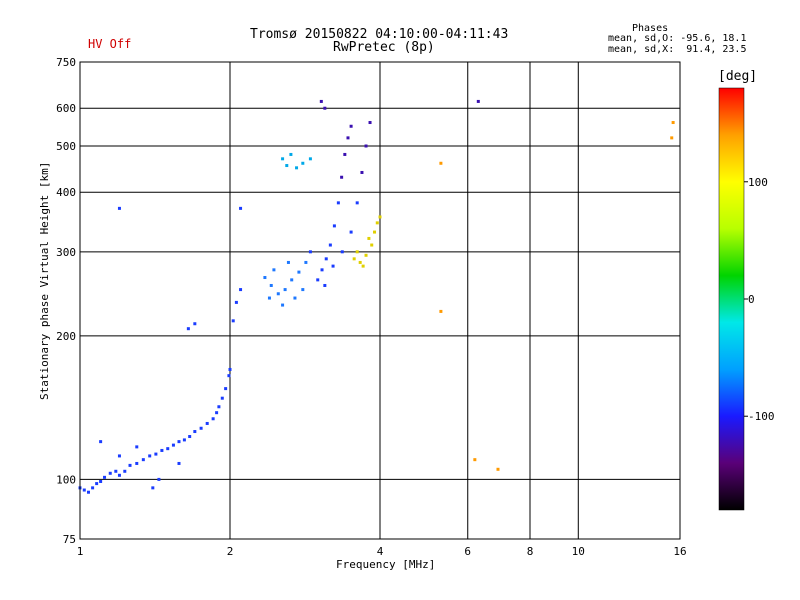 This screenshot has width=800, height=600. What do you see at coordinates (761, 416) in the screenshot?
I see `colorbar-tick-label: -100` at bounding box center [761, 416].